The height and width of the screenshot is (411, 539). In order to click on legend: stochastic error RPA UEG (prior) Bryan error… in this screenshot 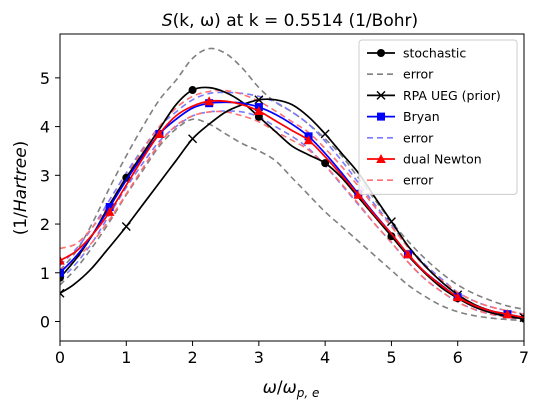, I will do `click(438, 117)`.